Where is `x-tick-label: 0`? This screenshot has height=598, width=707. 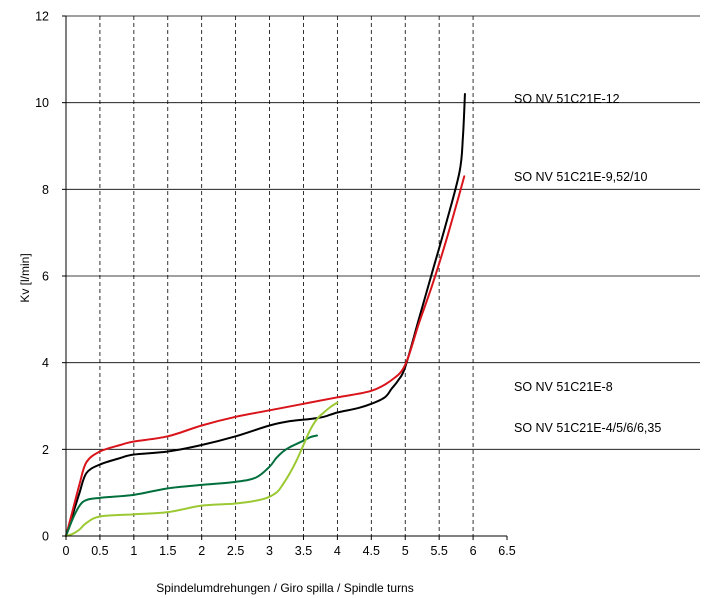 x-tick-label: 0 is located at coordinates (66, 551).